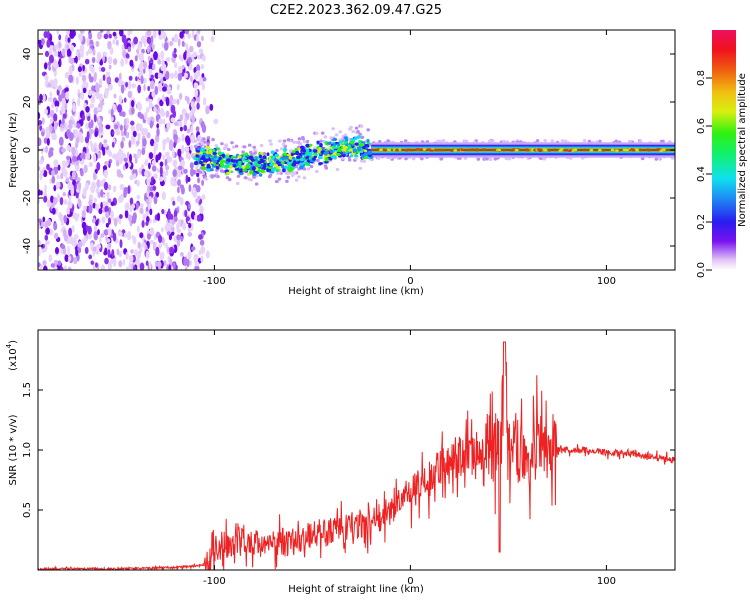 The image size is (750, 600). Describe the element at coordinates (27, 102) in the screenshot. I see `spectrogram-y-tick-label: 20` at that location.